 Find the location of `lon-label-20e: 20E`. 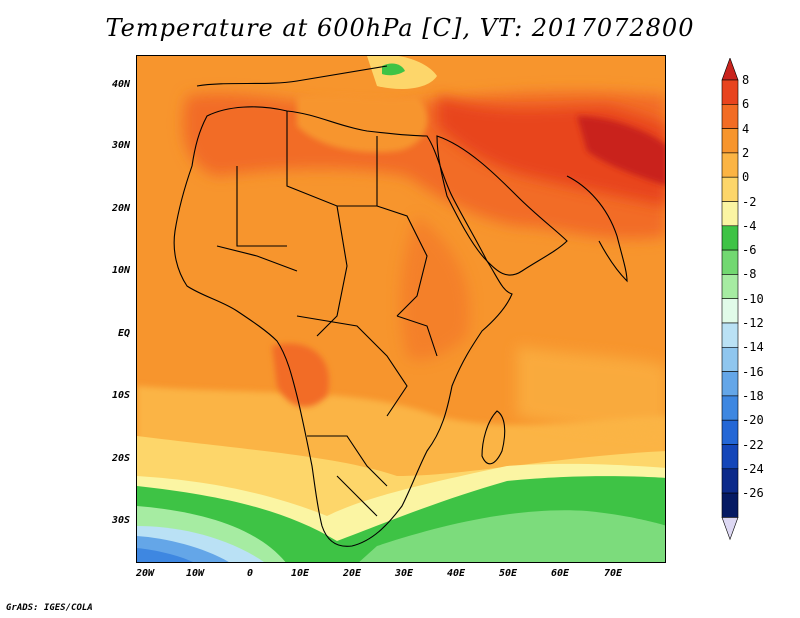

lon-label-20e: 20E is located at coordinates (352, 573).